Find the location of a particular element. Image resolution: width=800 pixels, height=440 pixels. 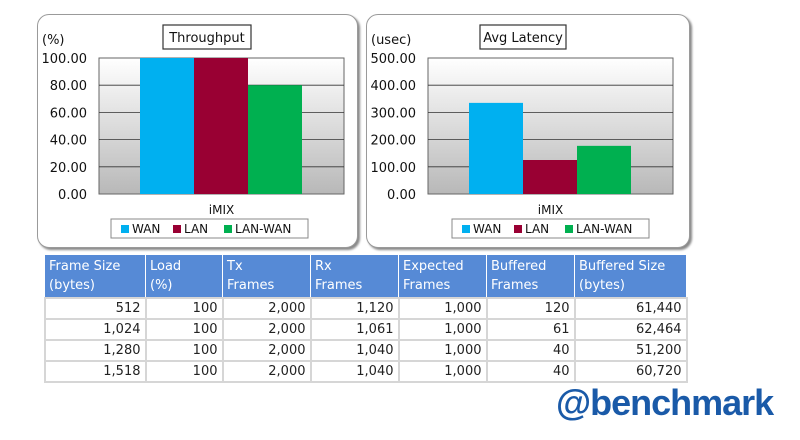

table-row: 1,280 100 2,000 1,040 1,000 40 51,200 is located at coordinates (366, 350).